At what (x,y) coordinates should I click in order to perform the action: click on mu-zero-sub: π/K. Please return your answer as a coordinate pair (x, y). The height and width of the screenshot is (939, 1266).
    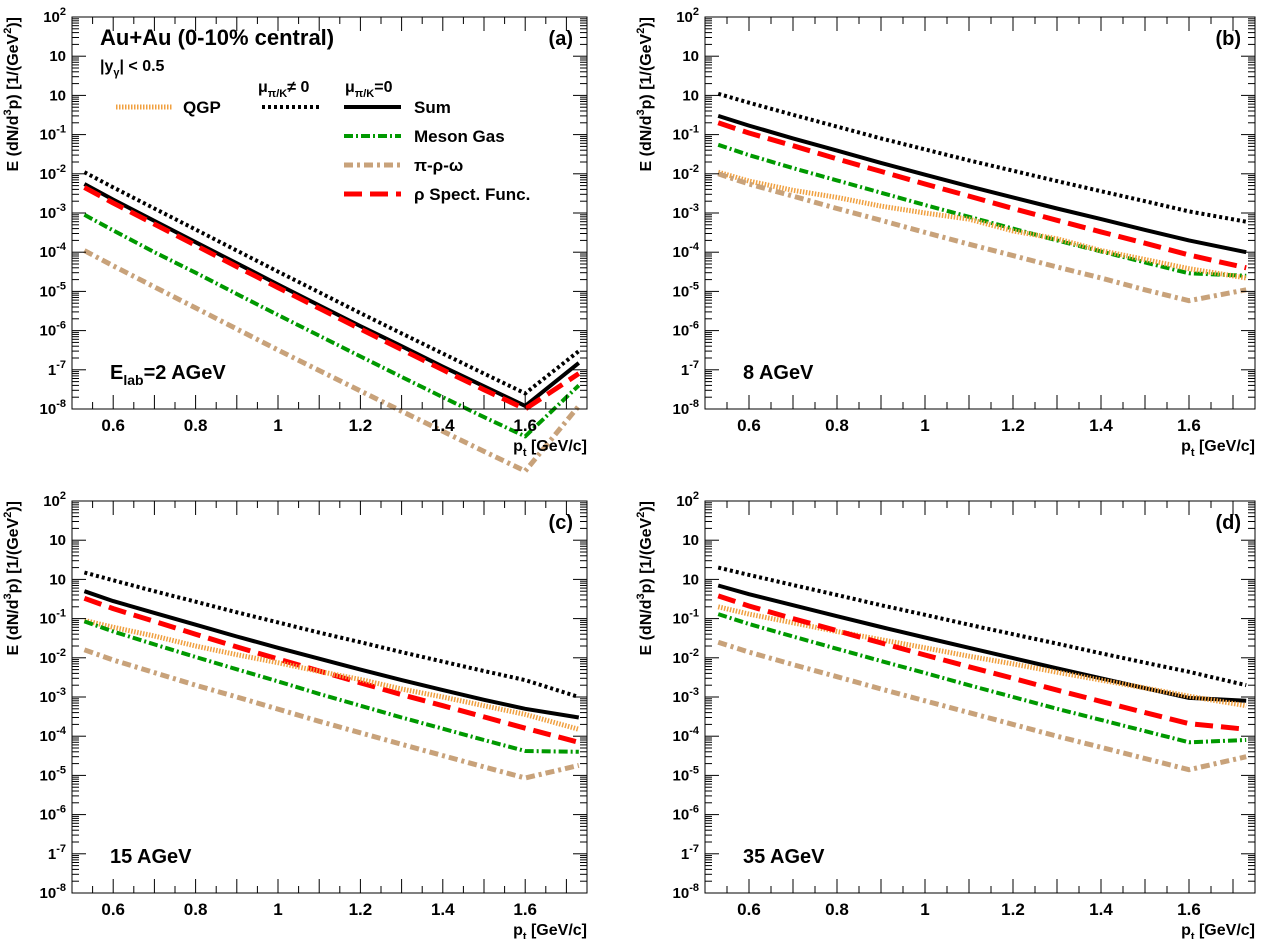
    Looking at the image, I should click on (364, 94).